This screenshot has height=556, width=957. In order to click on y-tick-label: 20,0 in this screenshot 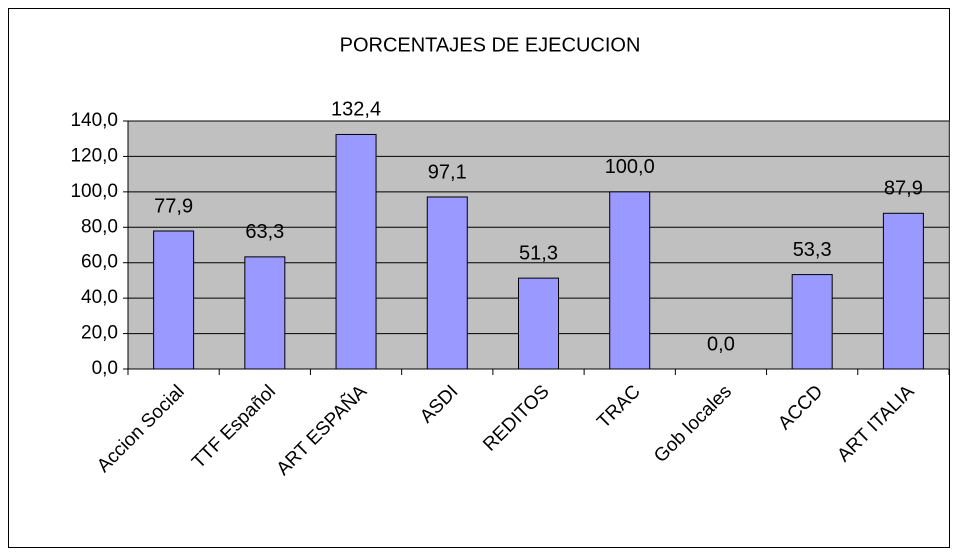, I will do `click(99, 333)`.